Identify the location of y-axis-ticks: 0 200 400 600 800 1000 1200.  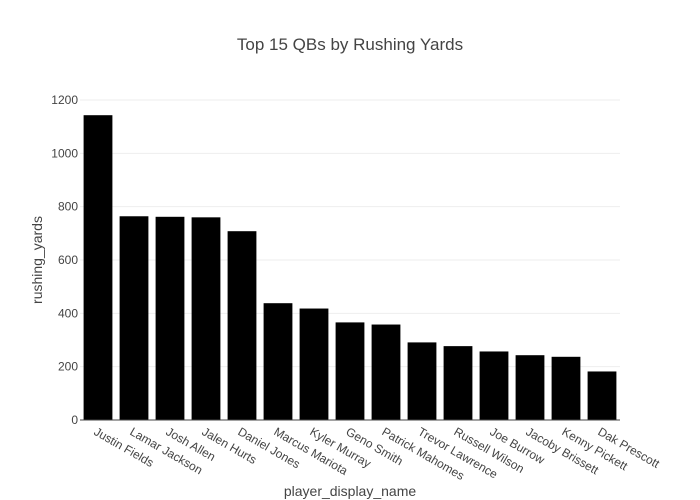
(64, 260).